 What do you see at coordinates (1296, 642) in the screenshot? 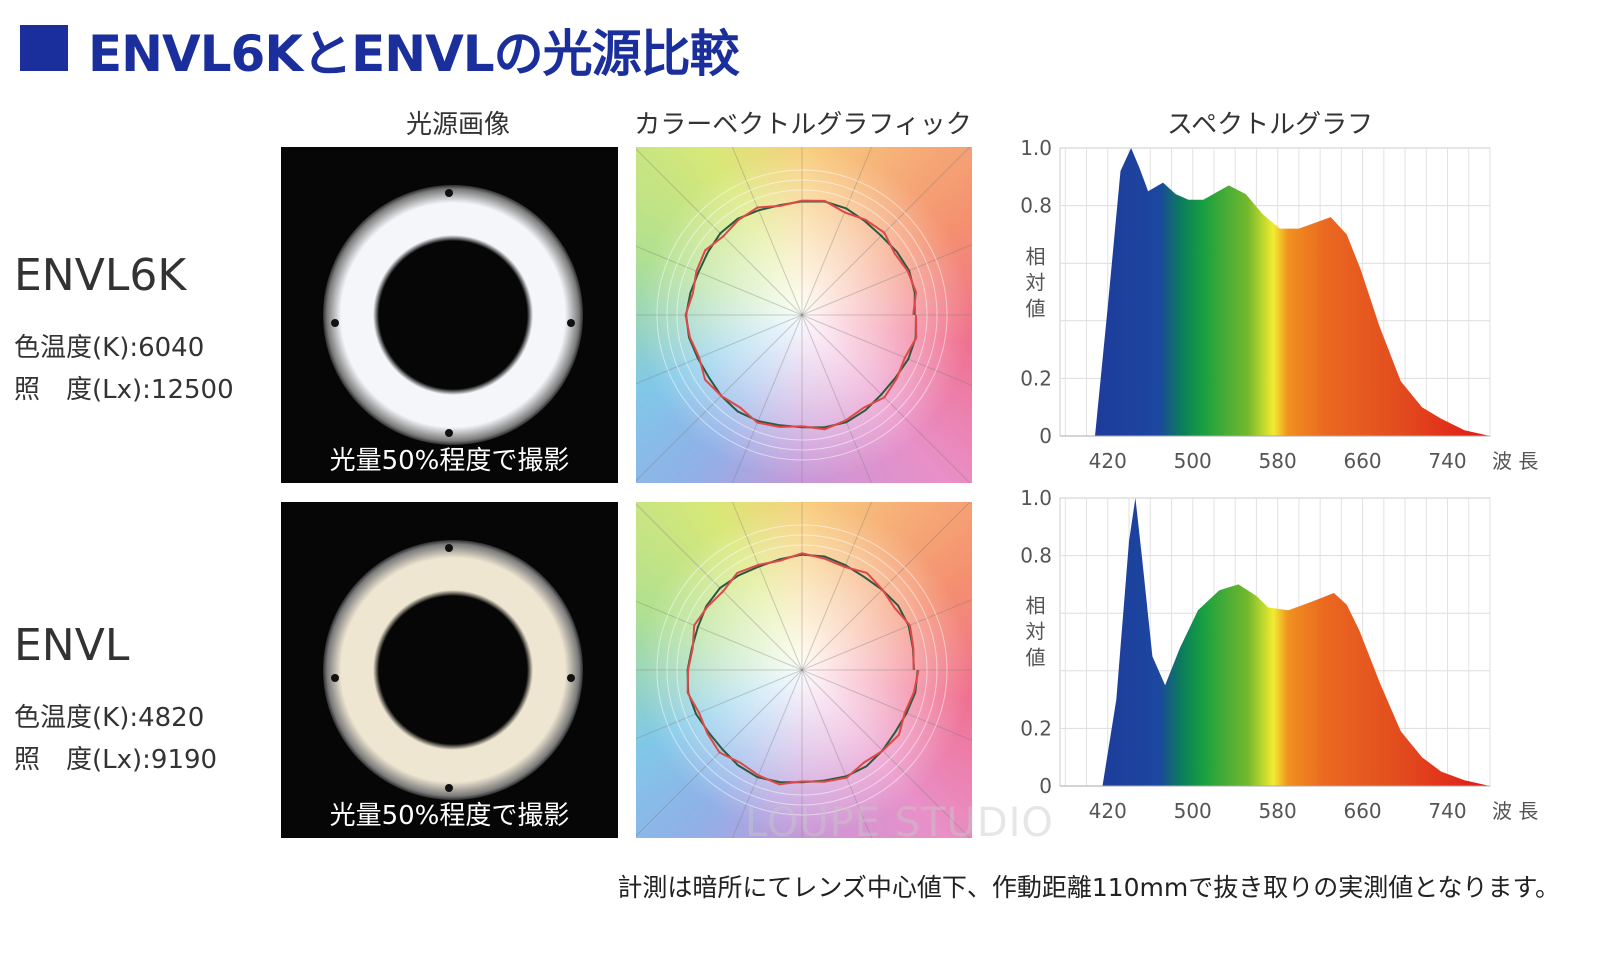
I see `spectrum-area-ENVL` at bounding box center [1296, 642].